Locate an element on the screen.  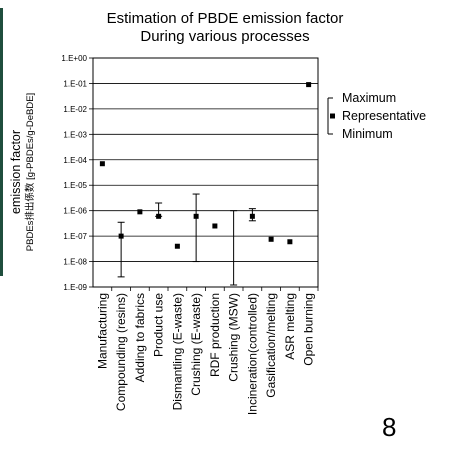
error-bars is located at coordinates (186, 239).